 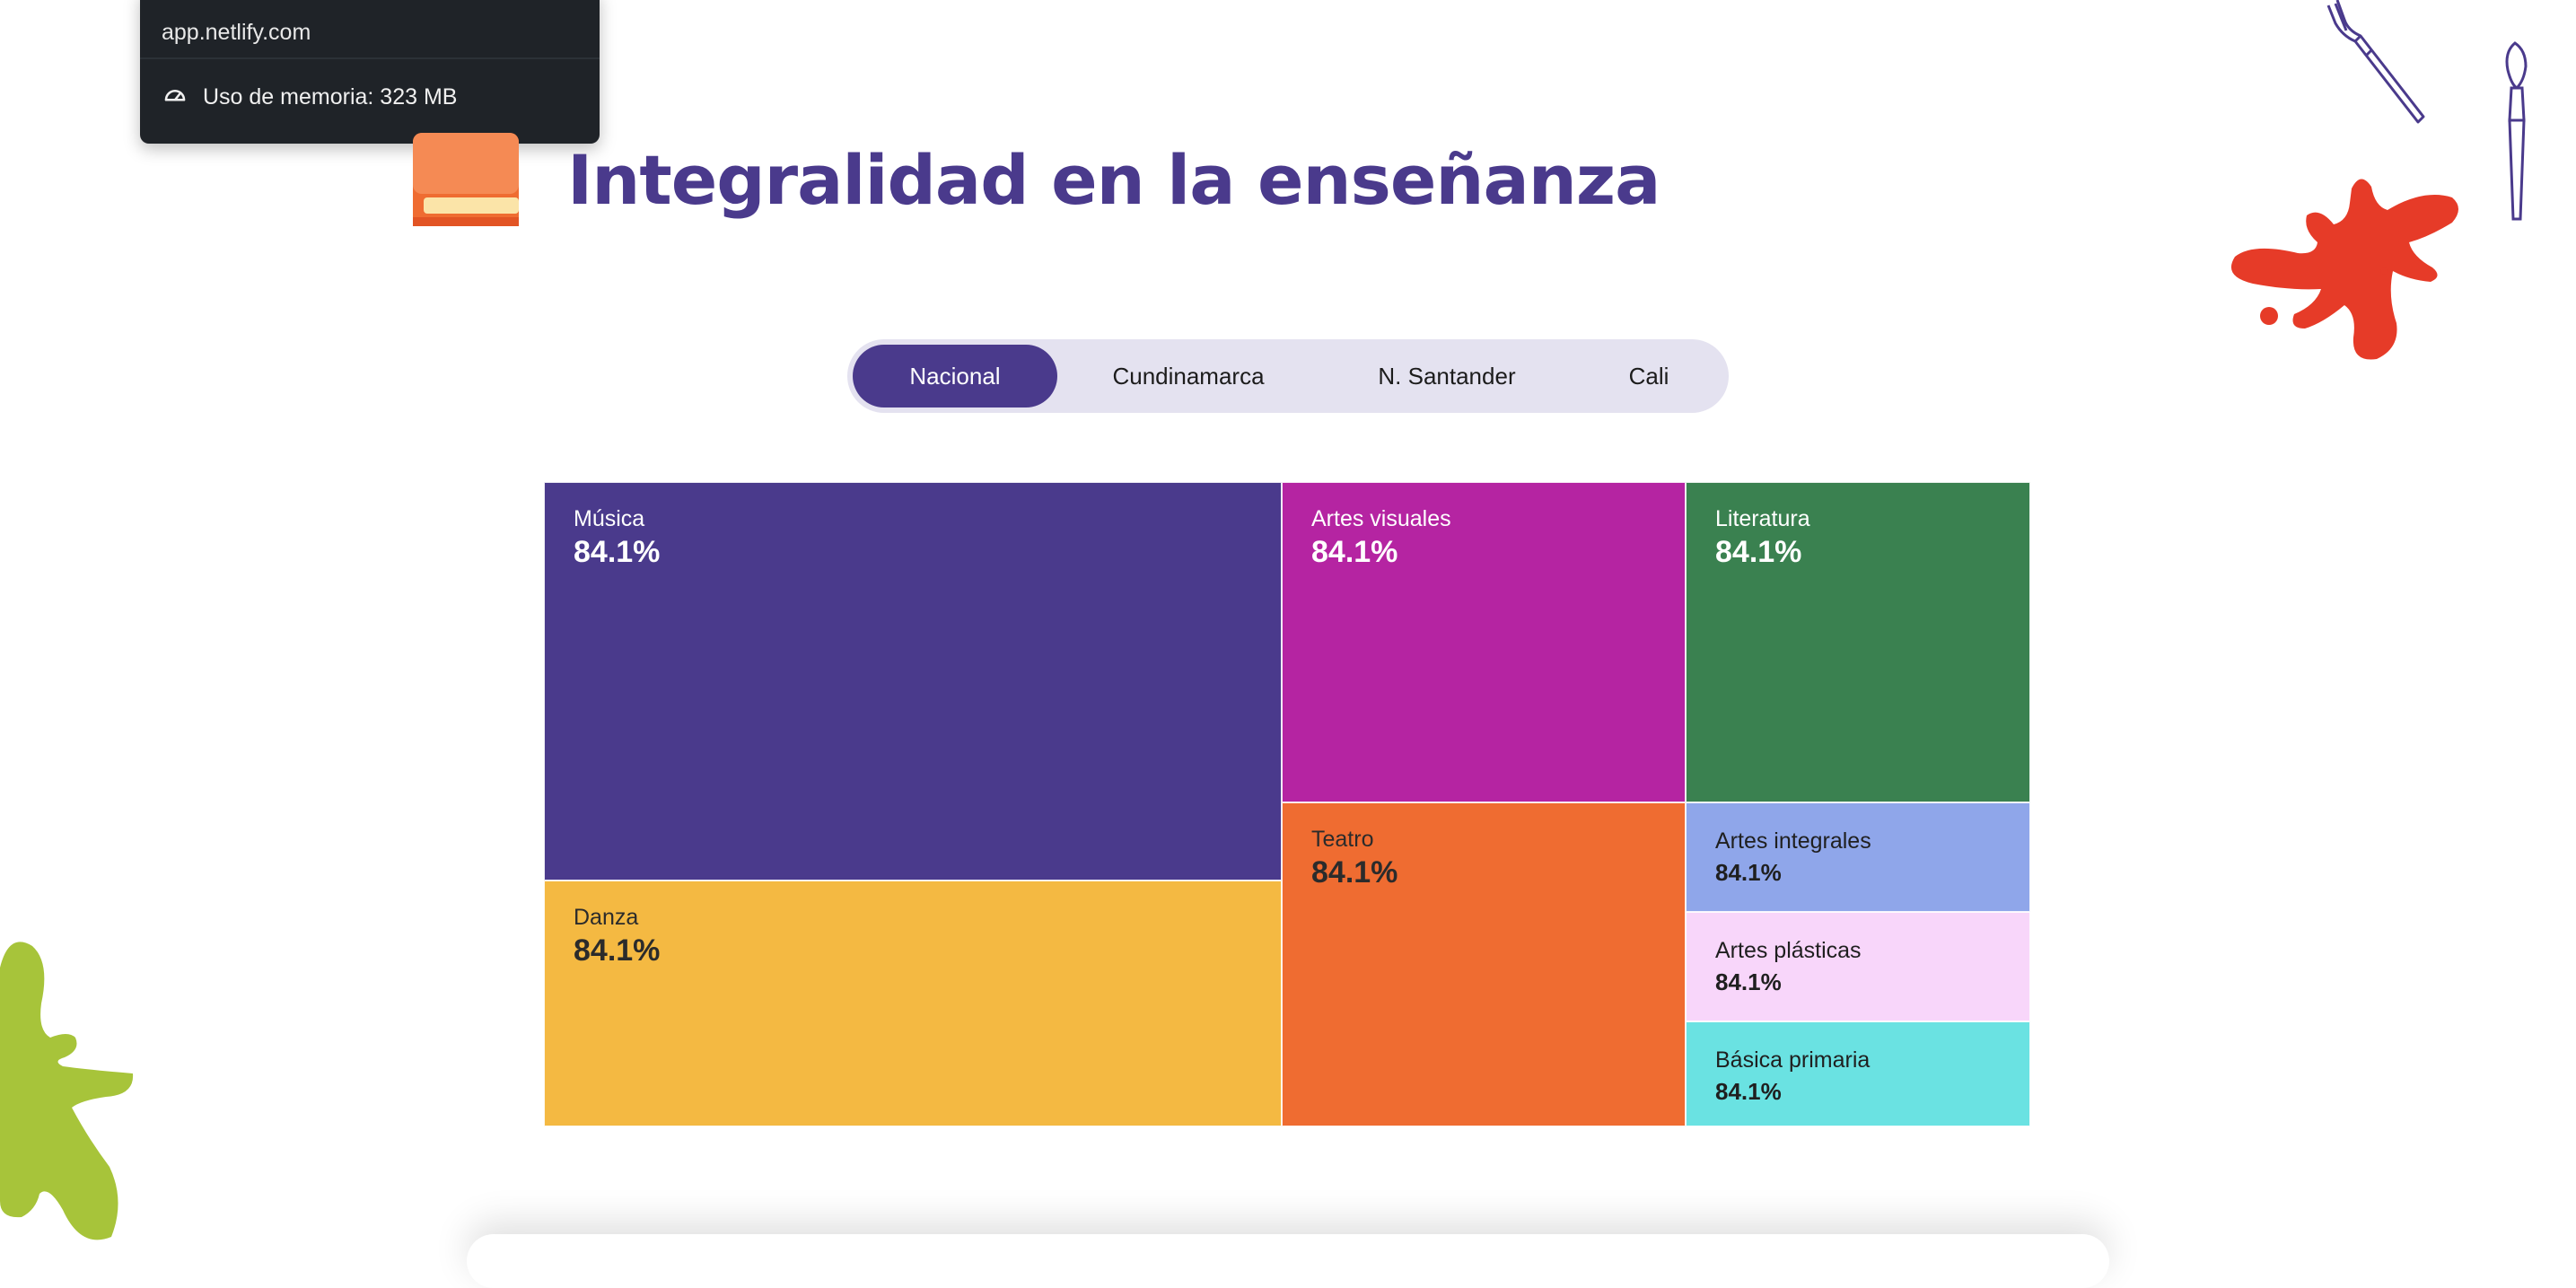 I want to click on cell-label: Artes plásticas, so click(x=1788, y=950).